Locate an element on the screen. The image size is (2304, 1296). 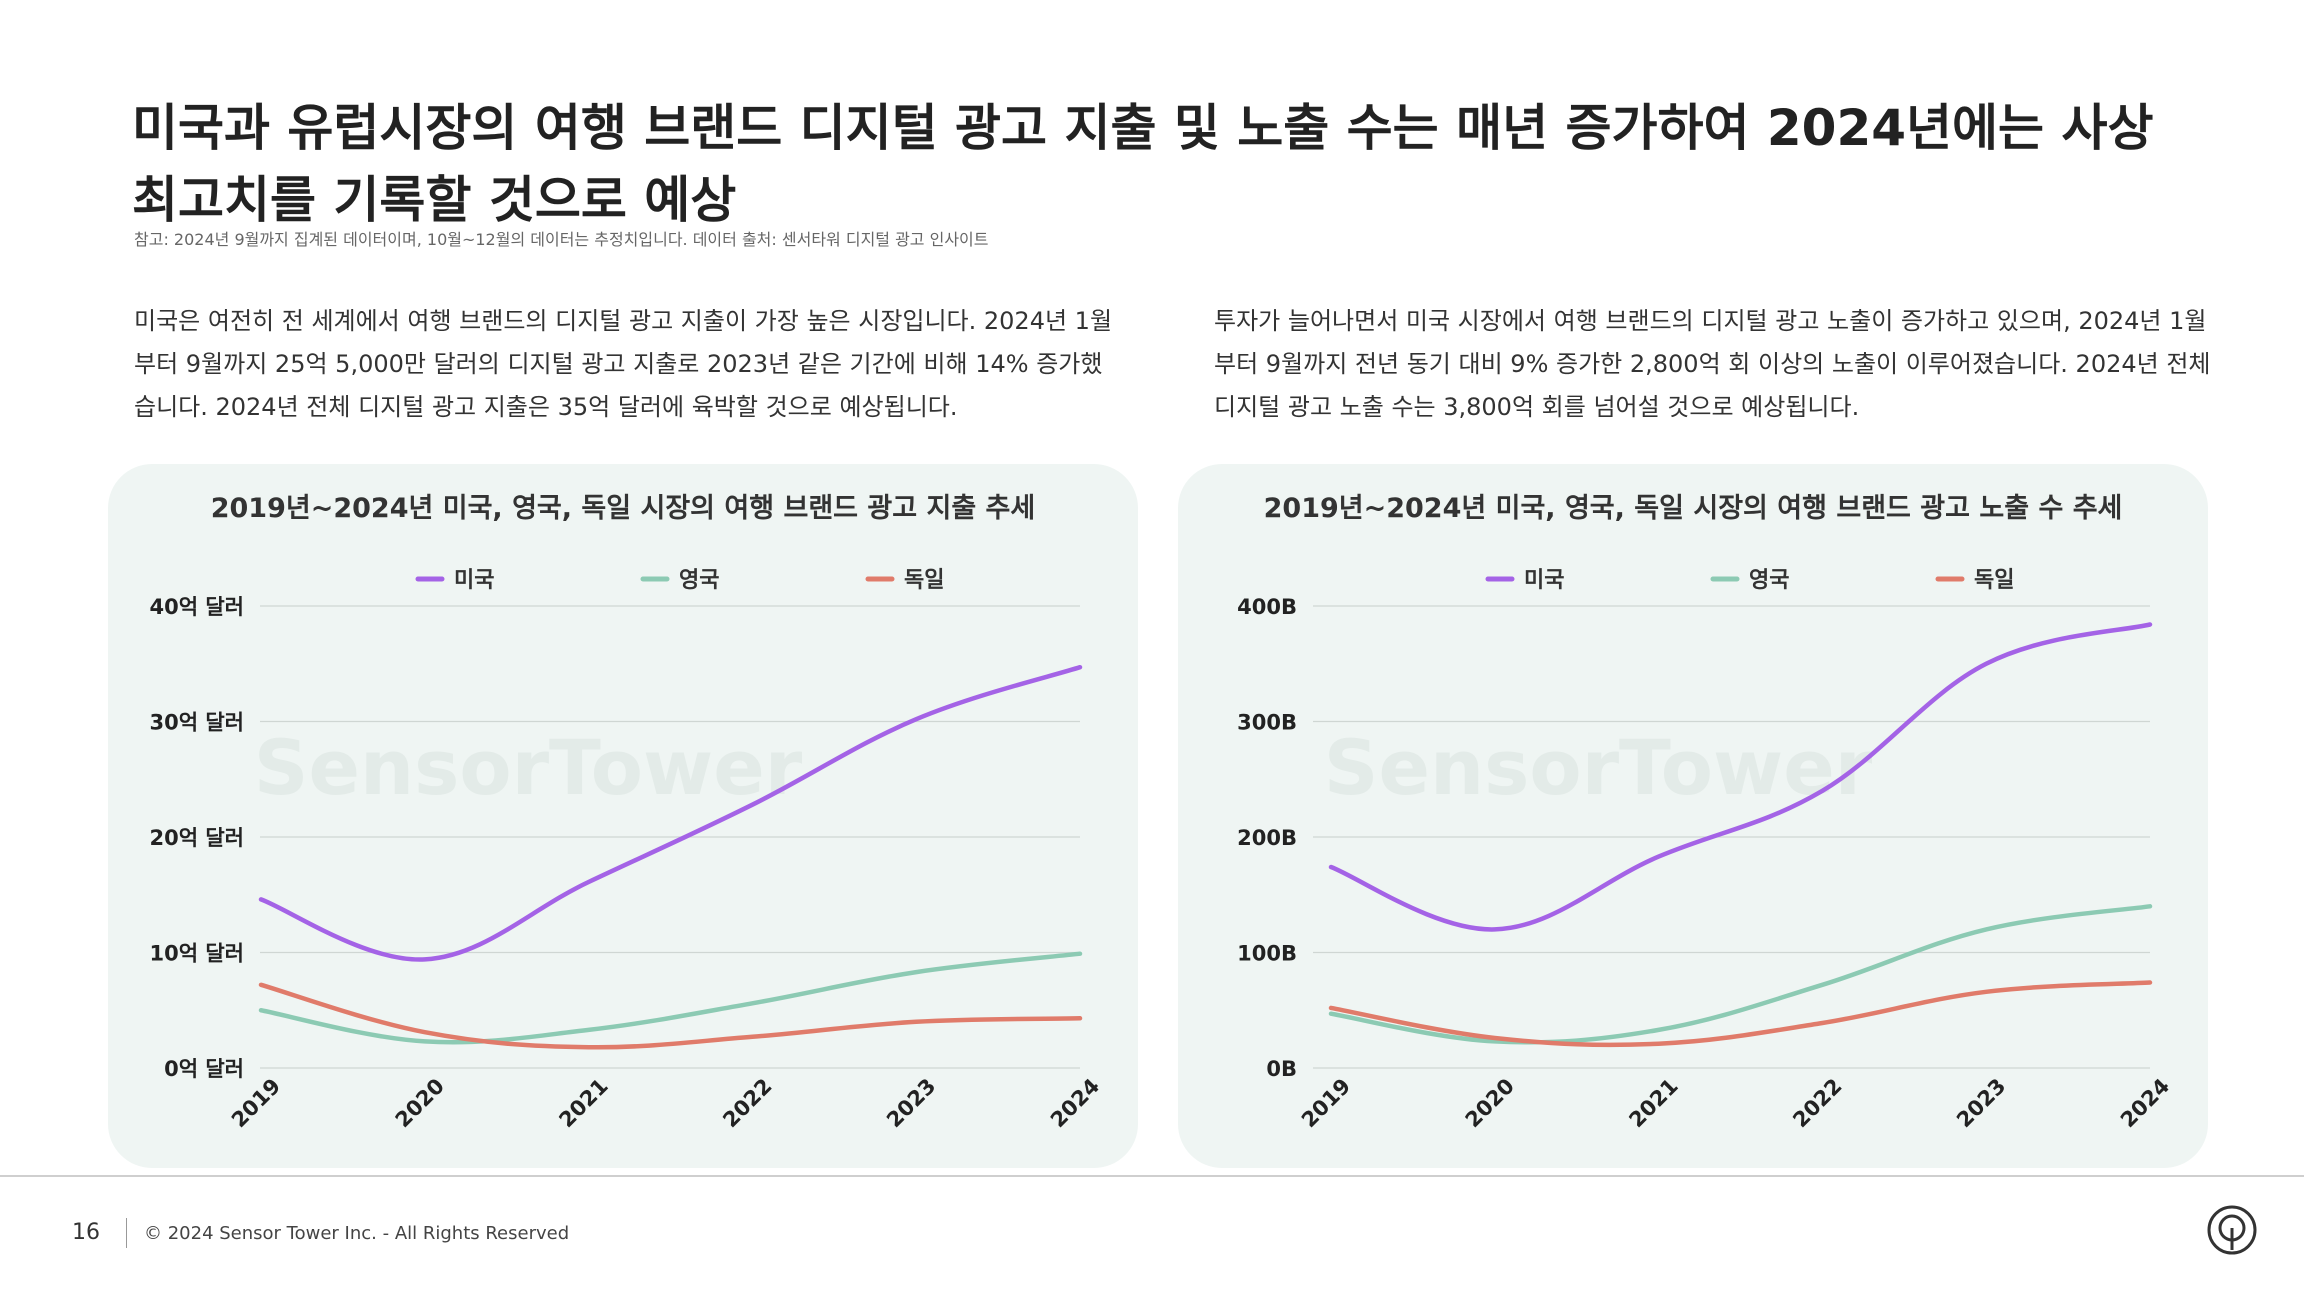
y-tick-label: 300B is located at coordinates (1267, 723).